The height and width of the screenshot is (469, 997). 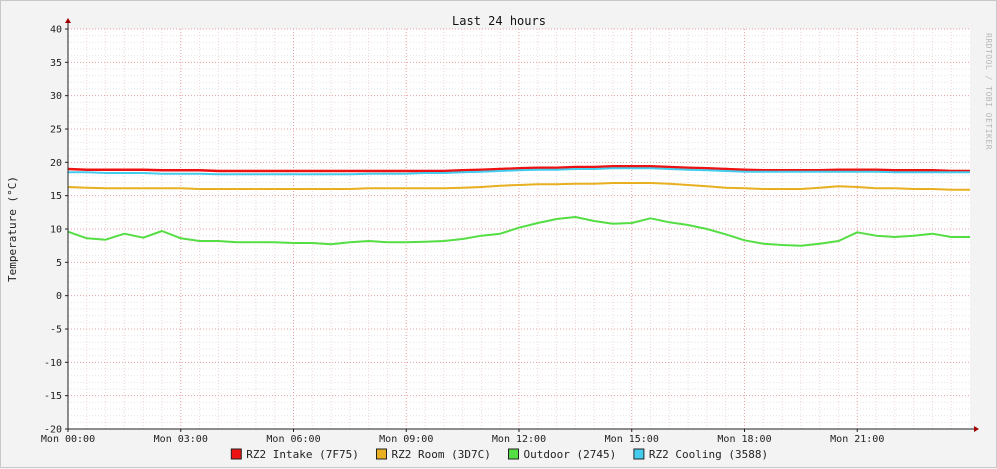 I want to click on y-tick-label: 0, so click(x=59, y=296).